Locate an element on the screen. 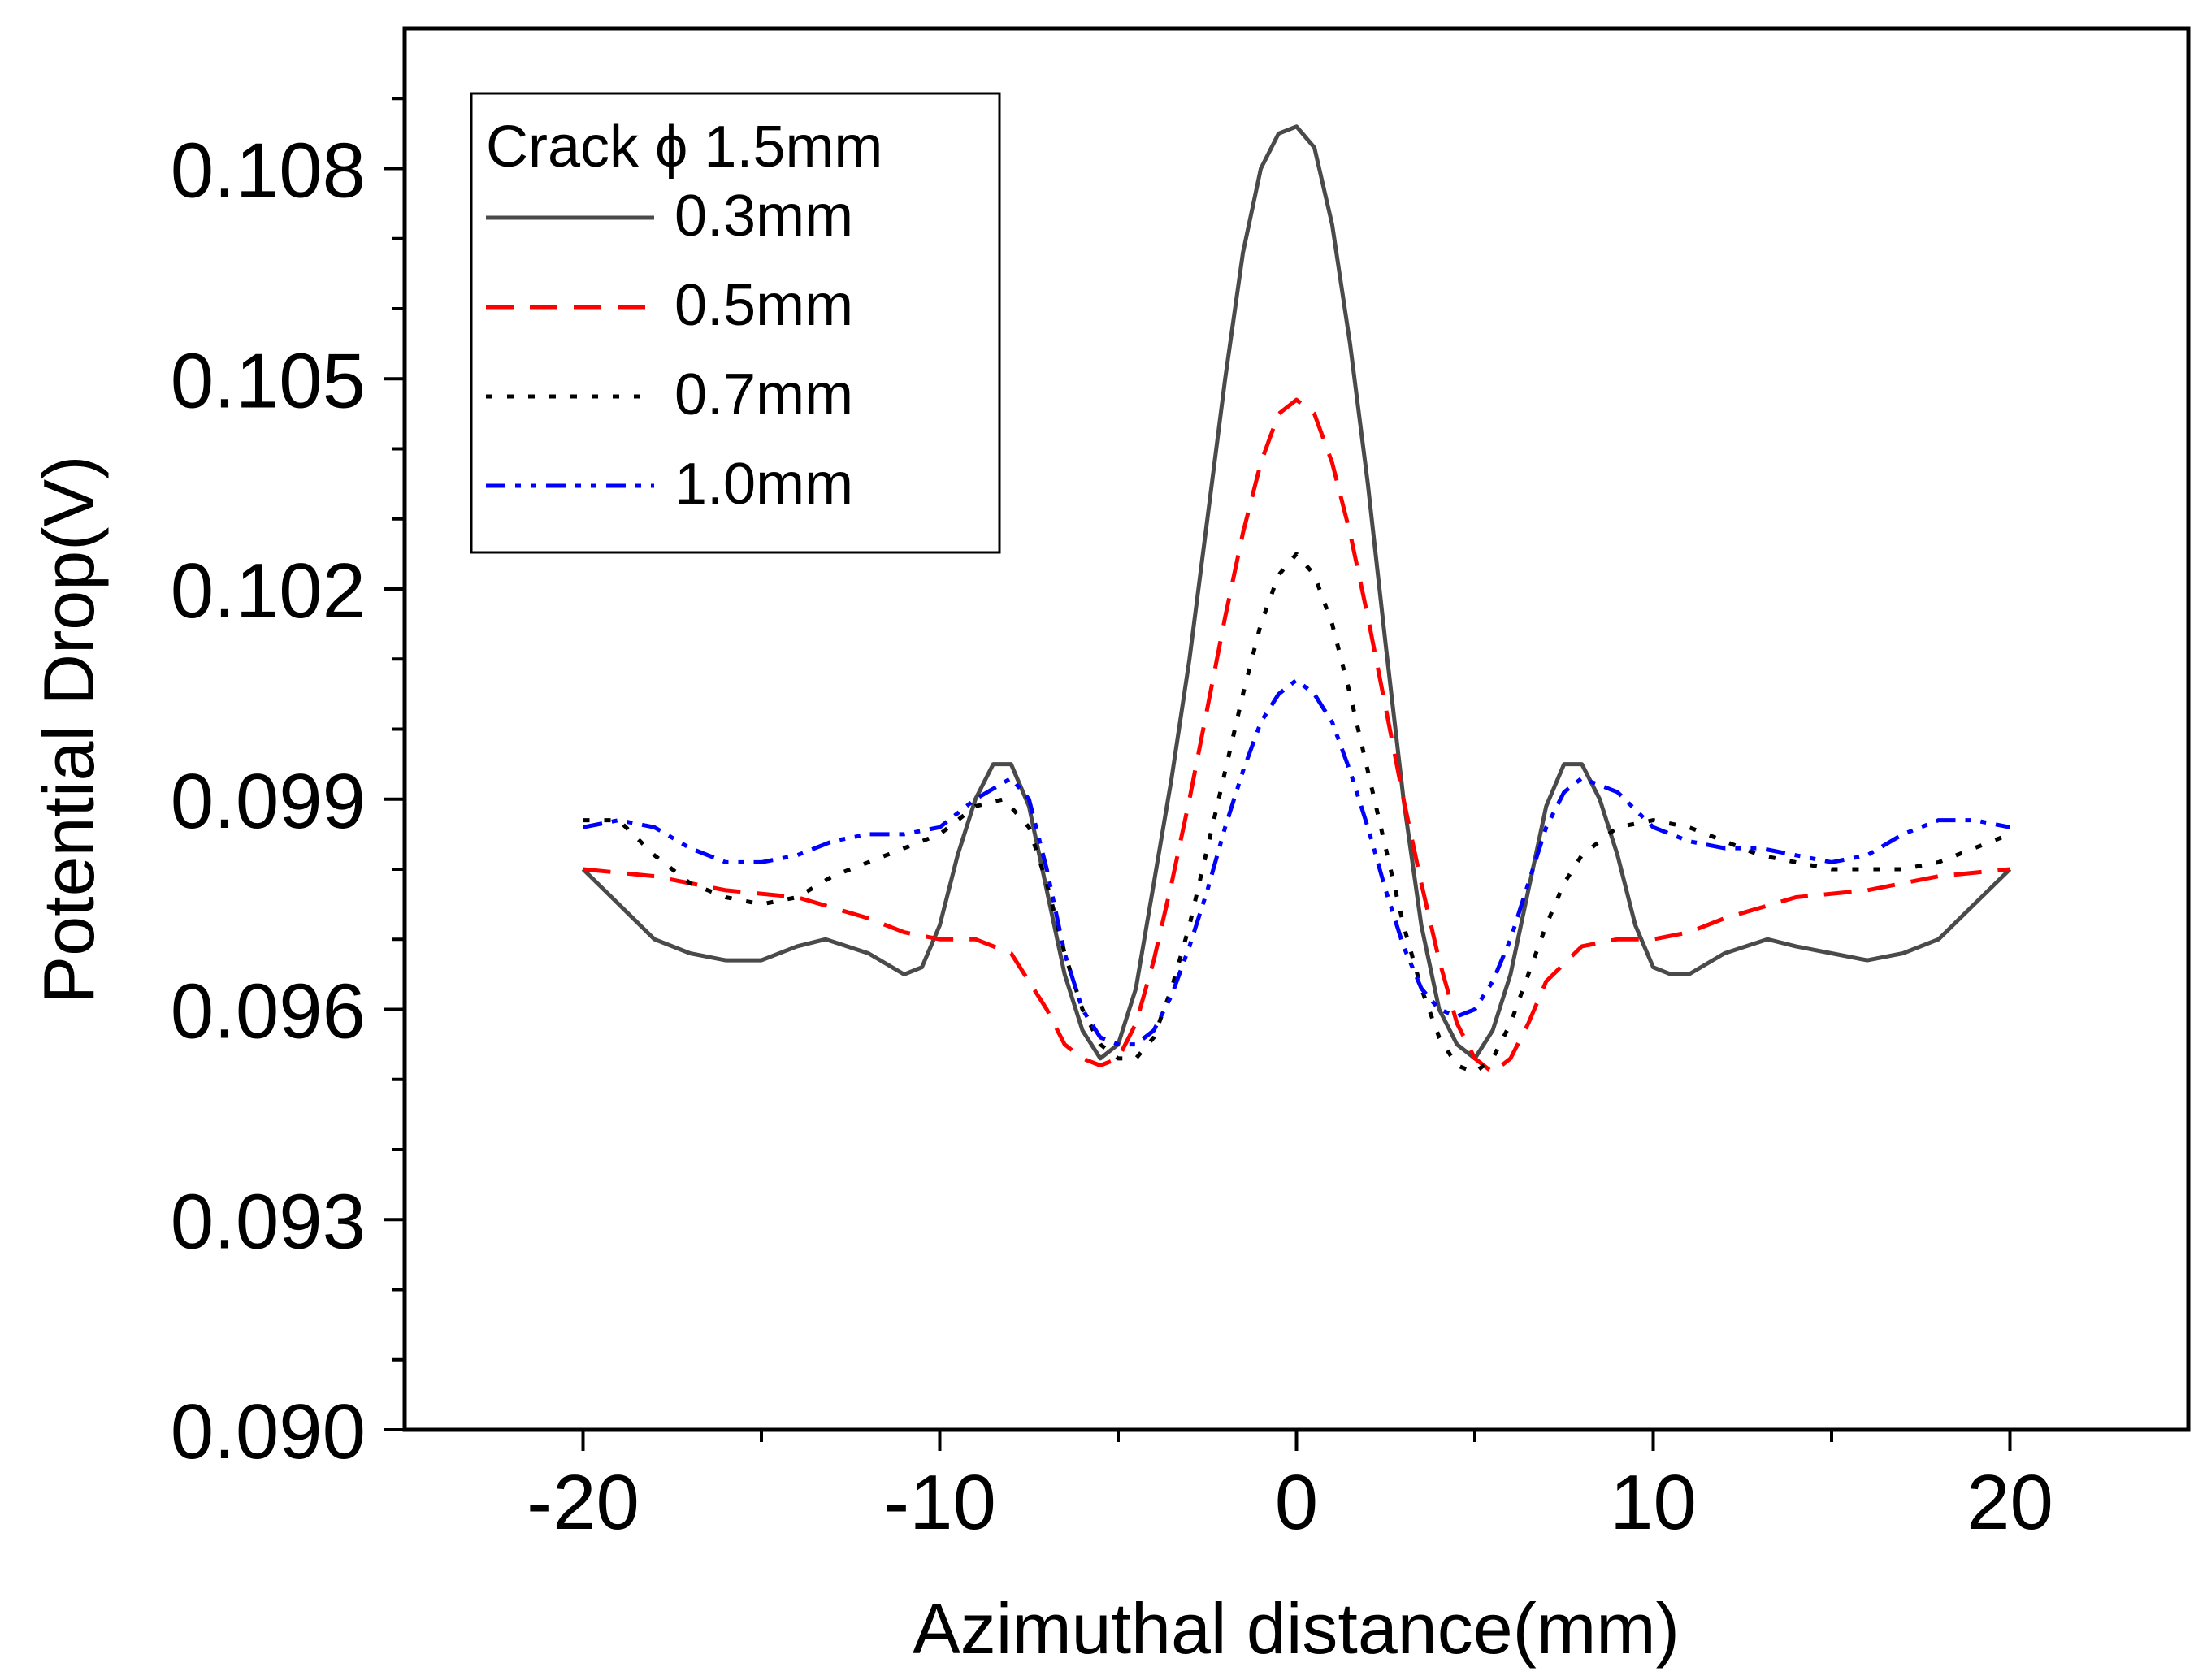 The image size is (2207, 1680). x-tick-label: -10 is located at coordinates (939, 1503).